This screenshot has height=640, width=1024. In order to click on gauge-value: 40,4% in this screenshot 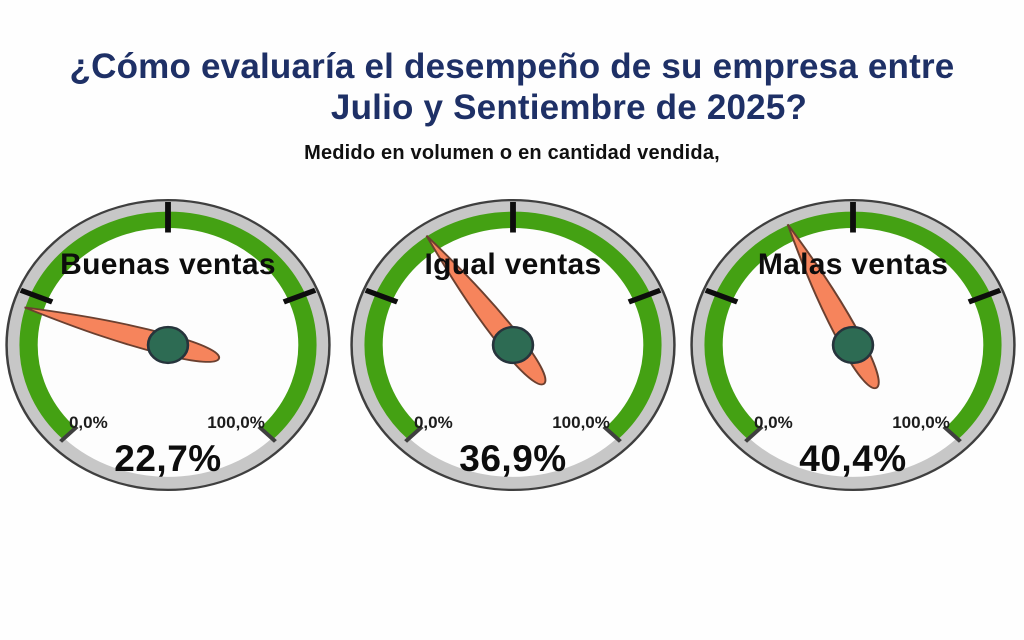, I will do `click(853, 458)`.